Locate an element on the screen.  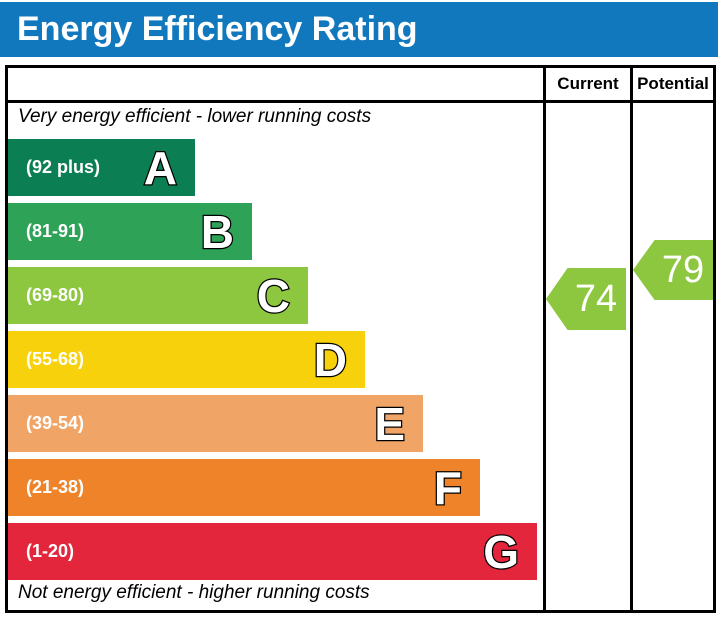
potential-column-divider is located at coordinates (631, 339).